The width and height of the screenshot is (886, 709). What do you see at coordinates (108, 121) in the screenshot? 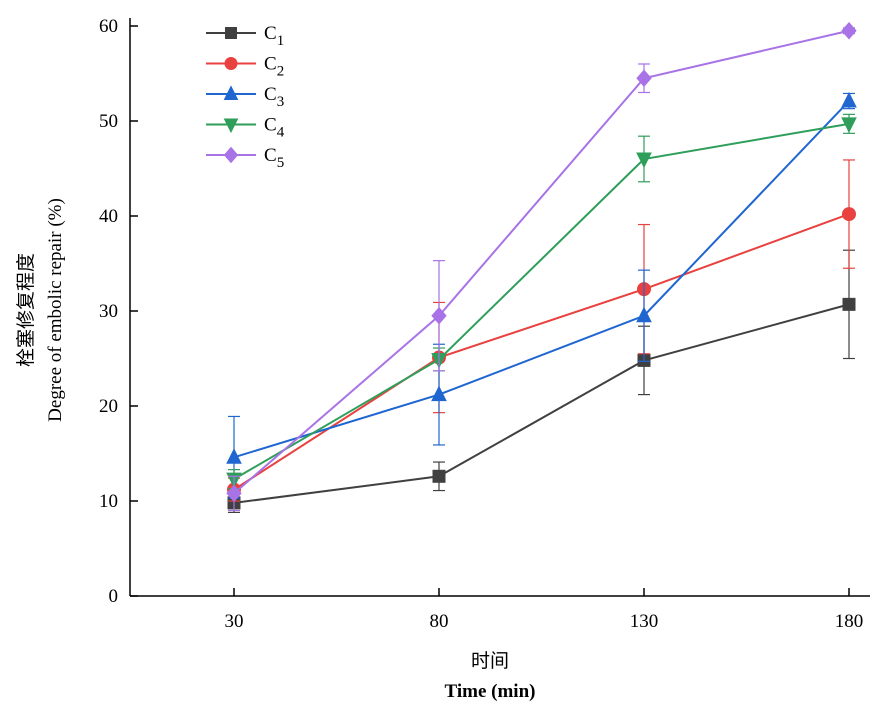
I see `y-tick-label: 50` at bounding box center [108, 121].